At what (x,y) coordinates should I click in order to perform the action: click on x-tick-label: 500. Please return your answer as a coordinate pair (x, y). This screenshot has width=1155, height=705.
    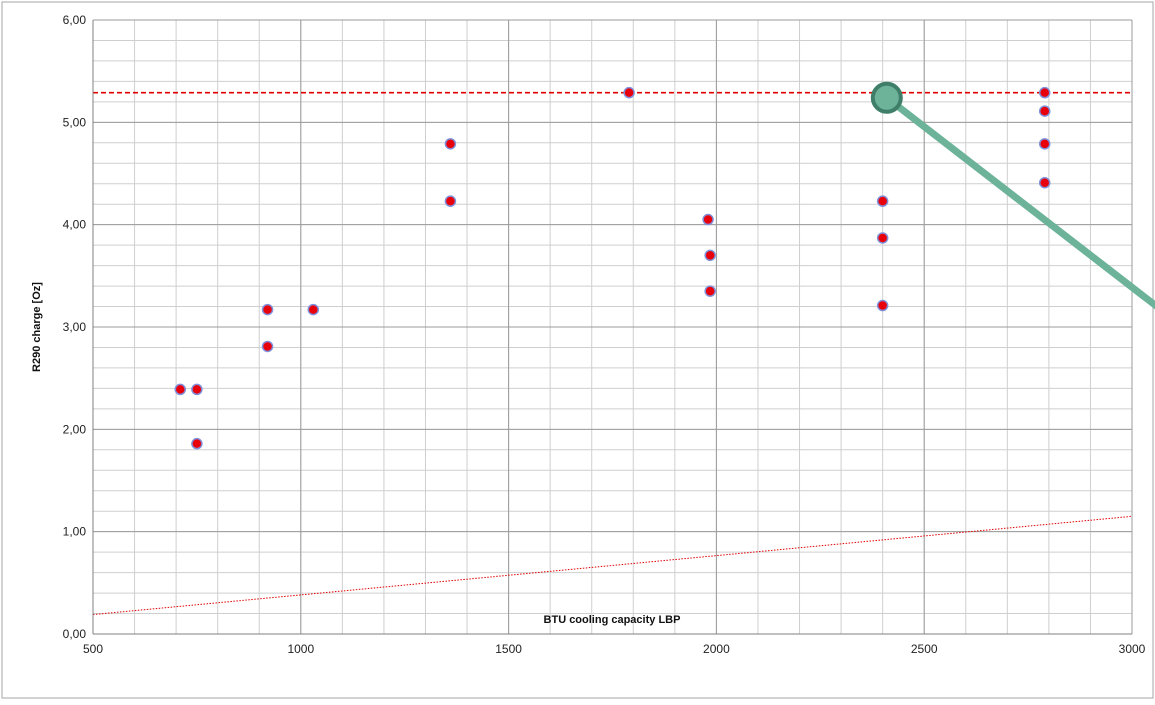
    Looking at the image, I should click on (93, 649).